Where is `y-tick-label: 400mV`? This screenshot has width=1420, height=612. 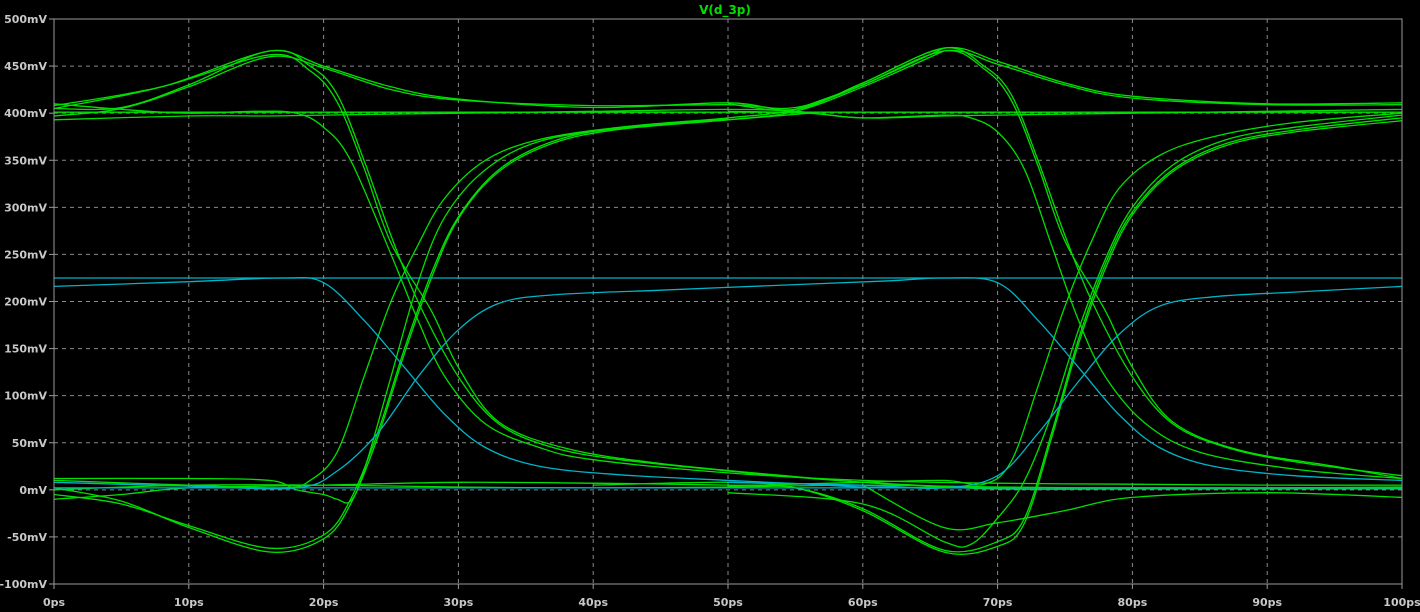 y-tick-label: 400mV is located at coordinates (25, 113).